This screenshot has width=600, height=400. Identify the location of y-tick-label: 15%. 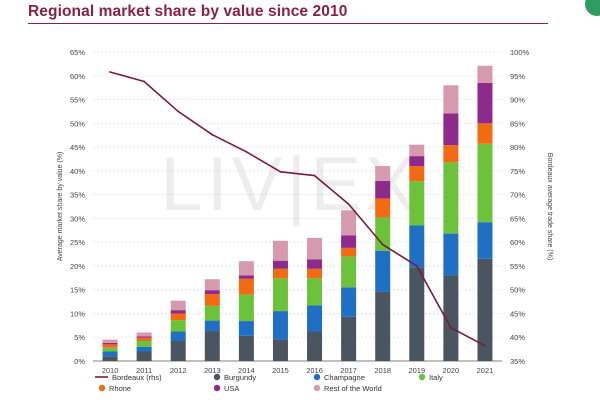
(77, 290).